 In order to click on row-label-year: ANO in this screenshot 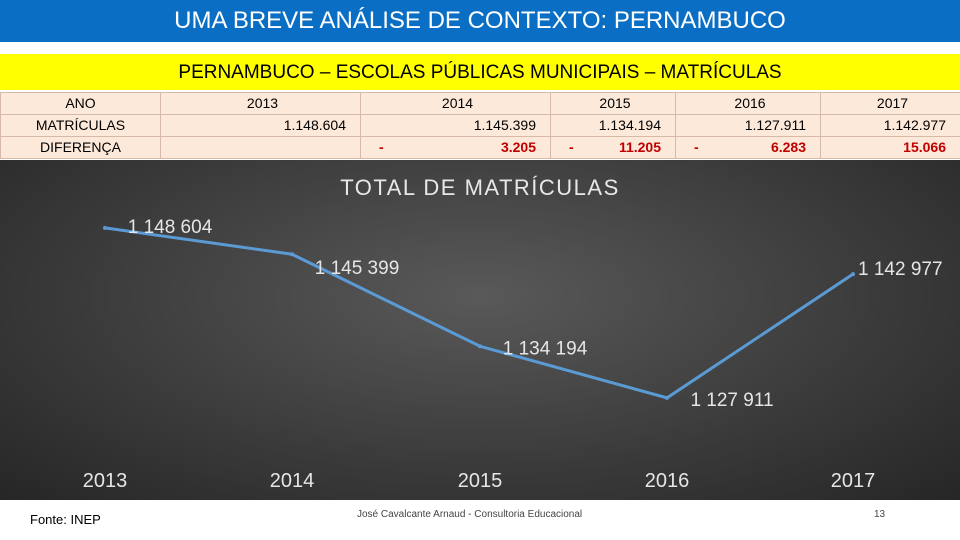, I will do `click(80, 103)`.